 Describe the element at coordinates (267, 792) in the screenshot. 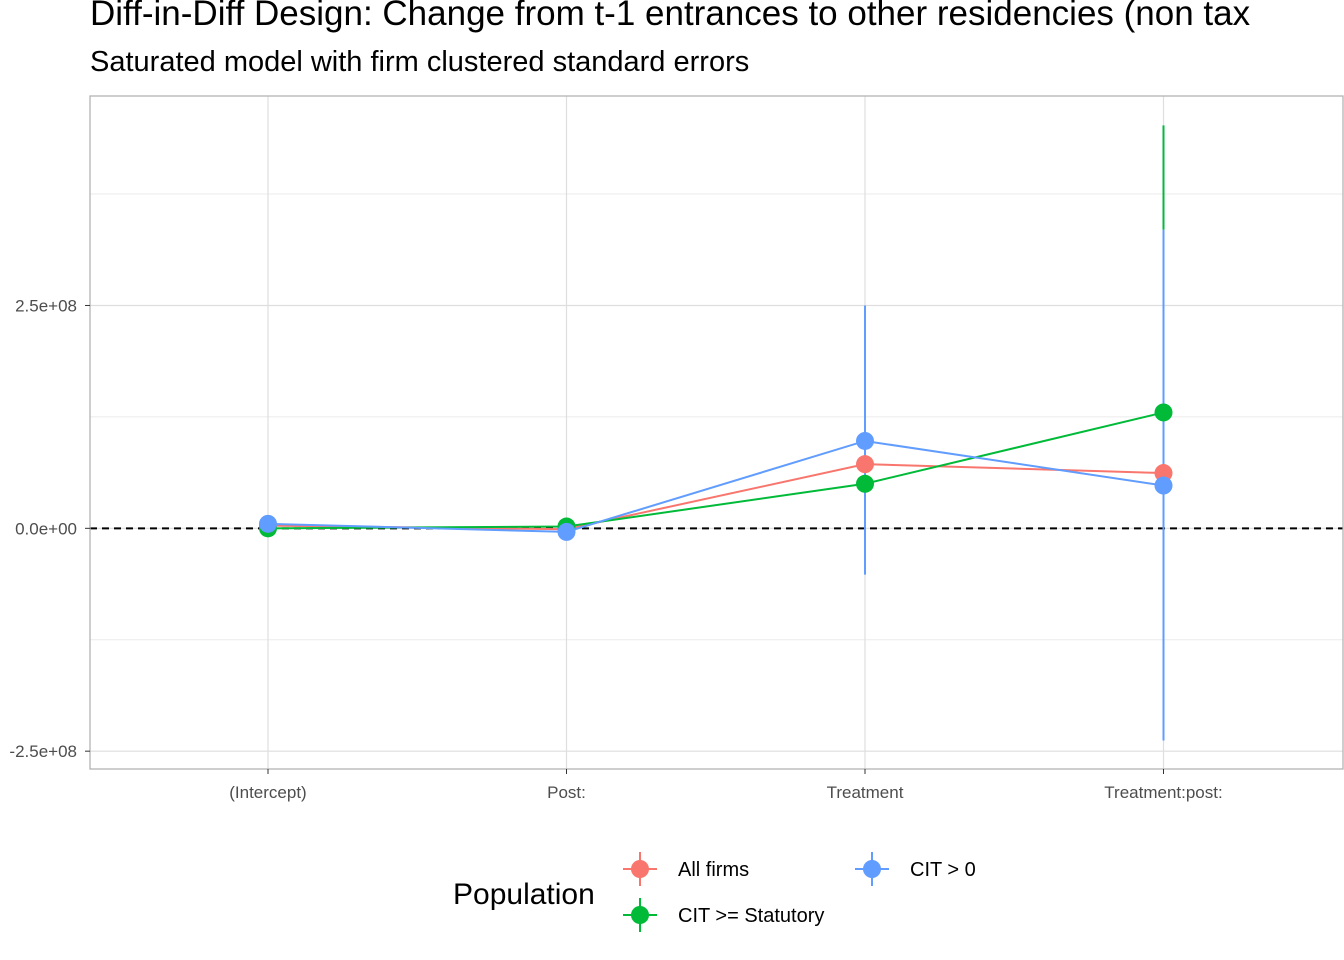

I see `x-tick-label: (Intercept)` at that location.